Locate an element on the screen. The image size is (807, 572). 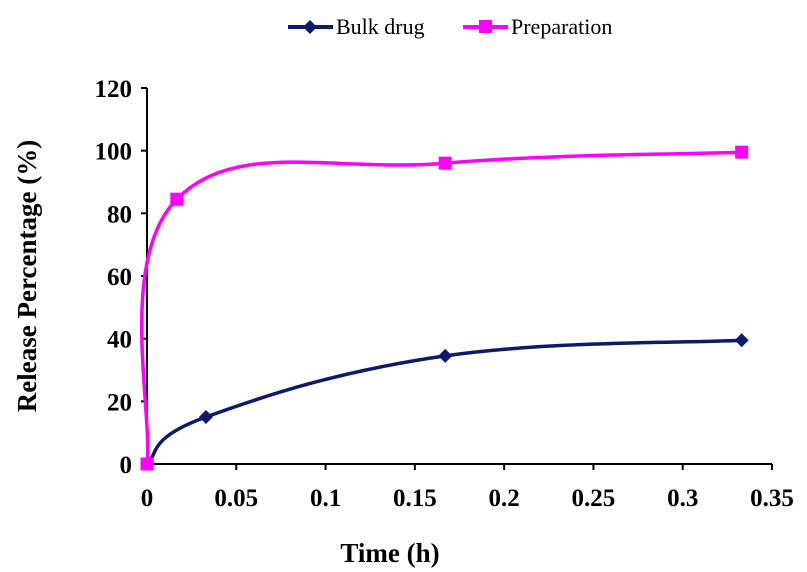
legend-marker-preparation is located at coordinates (485, 26).